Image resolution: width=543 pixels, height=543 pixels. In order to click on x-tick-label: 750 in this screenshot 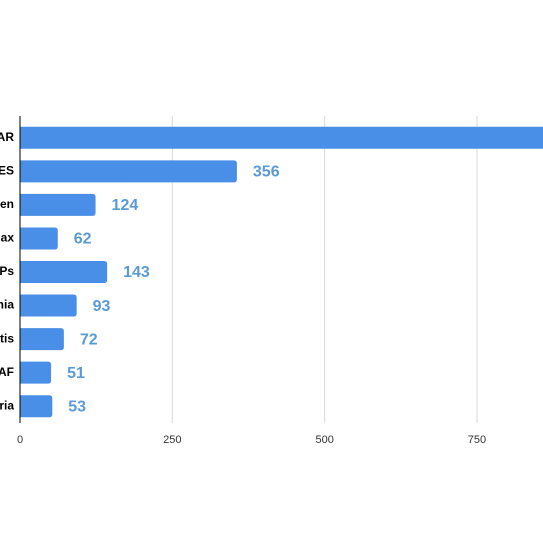, I will do `click(477, 440)`.